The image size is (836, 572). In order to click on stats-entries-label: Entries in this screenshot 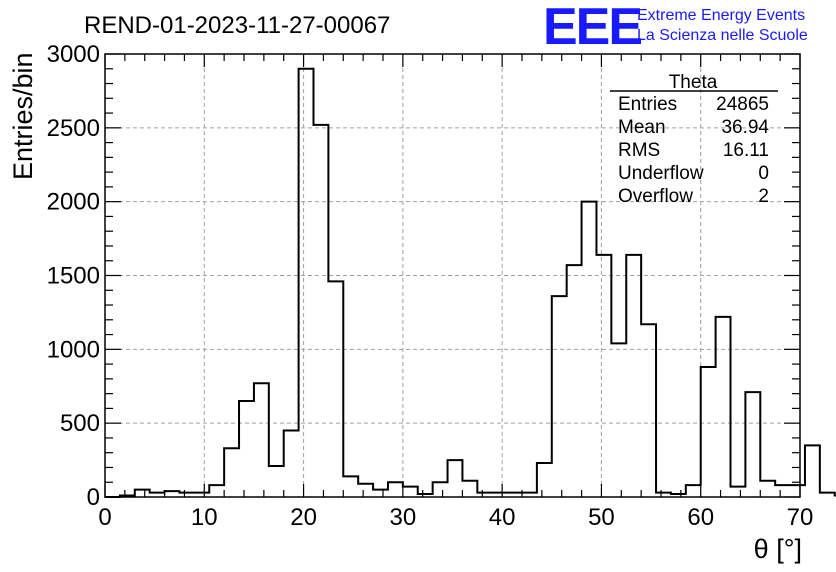, I will do `click(647, 104)`.